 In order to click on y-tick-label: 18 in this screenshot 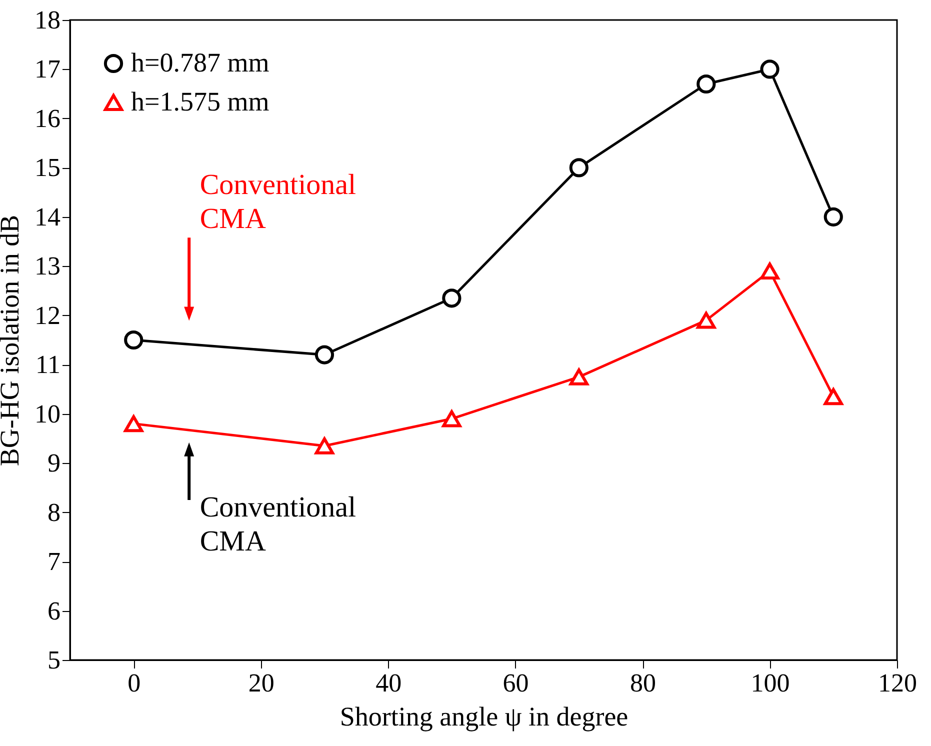, I will do `click(47, 20)`.